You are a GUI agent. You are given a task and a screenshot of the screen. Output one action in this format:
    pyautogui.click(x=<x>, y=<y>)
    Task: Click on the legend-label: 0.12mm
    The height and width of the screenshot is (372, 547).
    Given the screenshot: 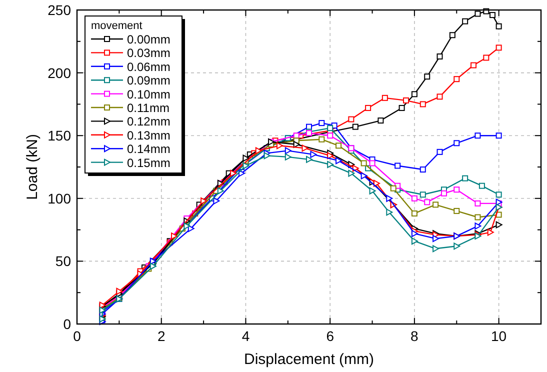 What is the action you would take?
    pyautogui.click(x=148, y=121)
    